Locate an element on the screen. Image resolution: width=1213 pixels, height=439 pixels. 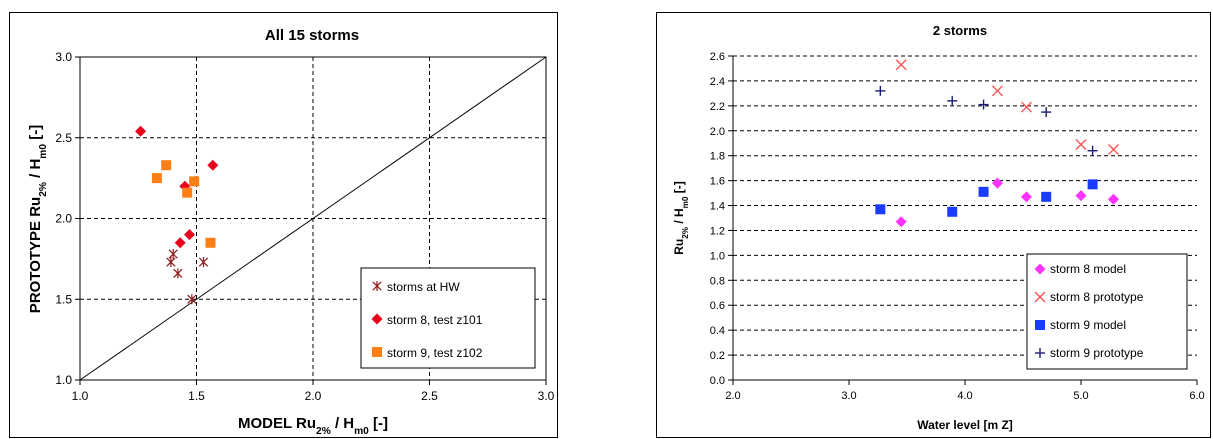
y-tick-label: 2.5 is located at coordinates (63, 138).